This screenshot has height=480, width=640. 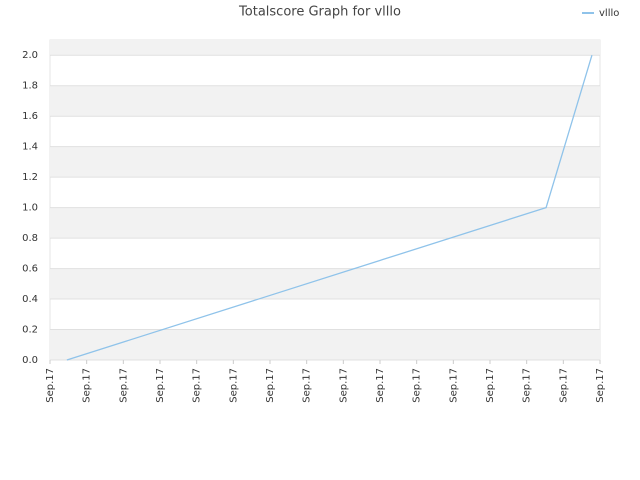 What do you see at coordinates (30, 238) in the screenshot?
I see `y-tick-label: 0.8` at bounding box center [30, 238].